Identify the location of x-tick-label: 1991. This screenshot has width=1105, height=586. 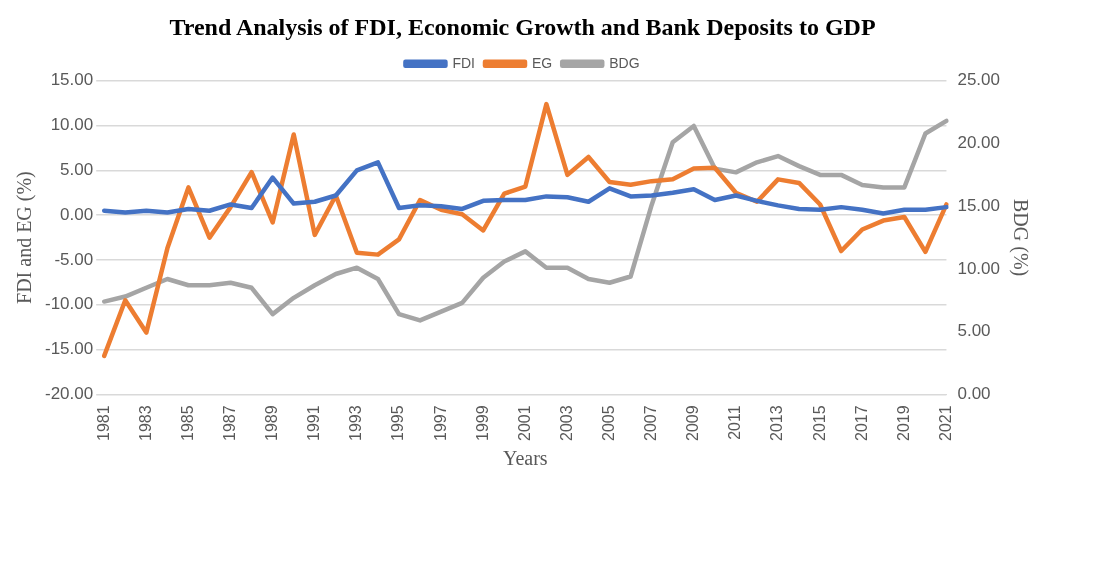
(314, 423).